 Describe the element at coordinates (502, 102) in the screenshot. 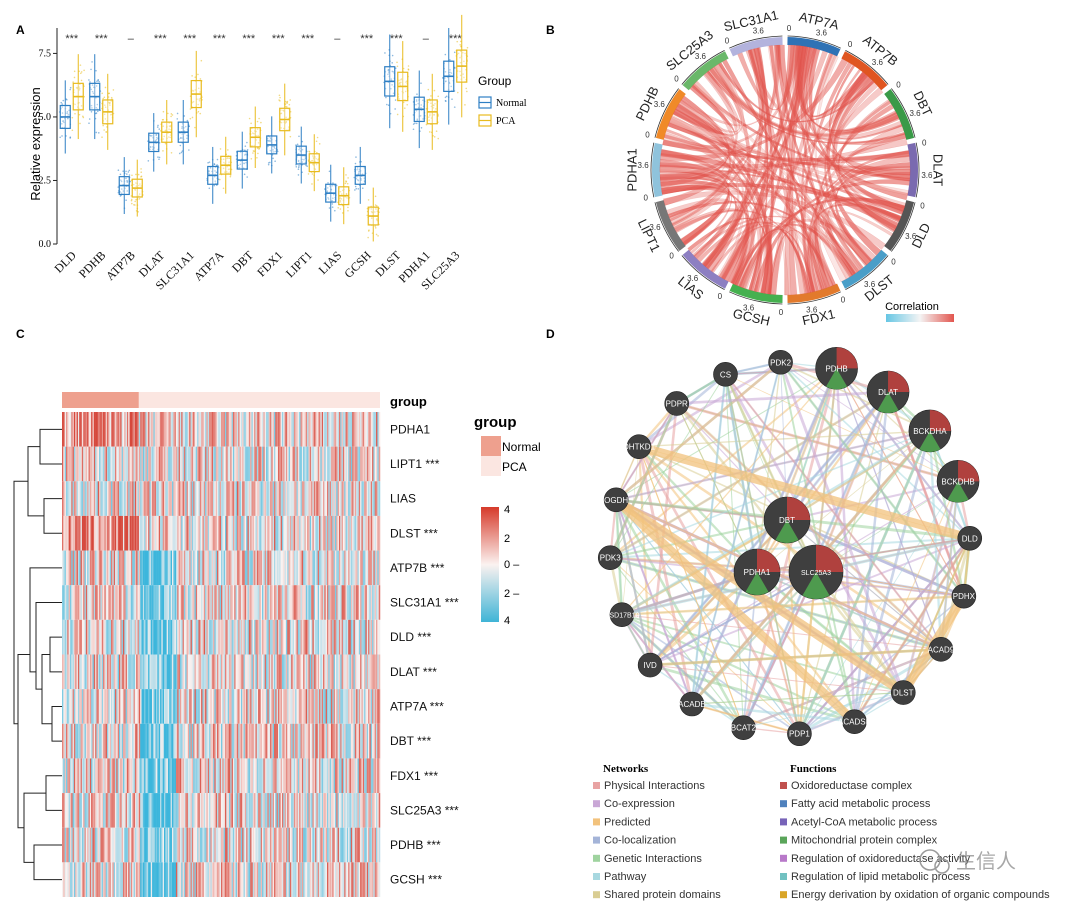

I see `a-legend-normal: Normal` at that location.